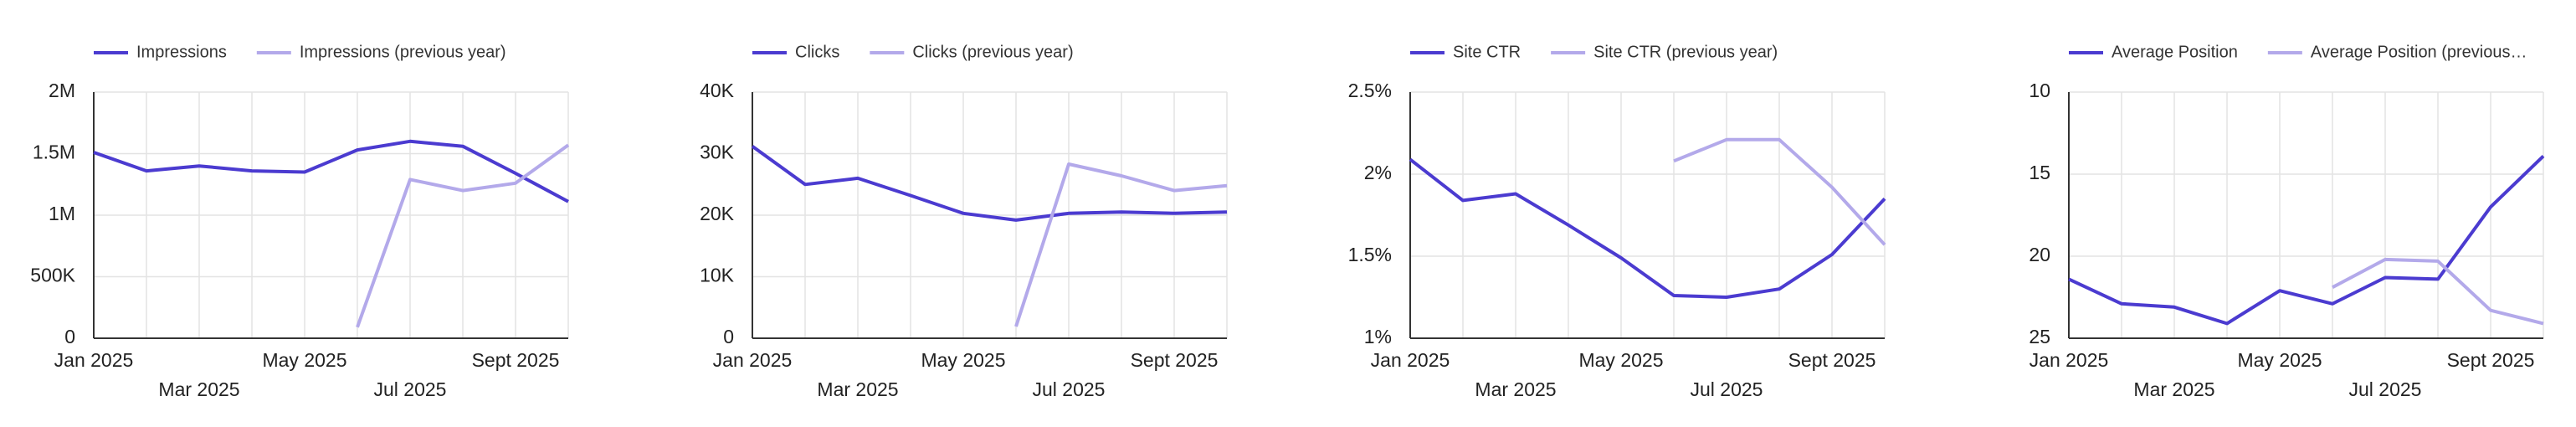  Describe the element at coordinates (1378, 336) in the screenshot. I see `y-tick-label: 1%` at that location.